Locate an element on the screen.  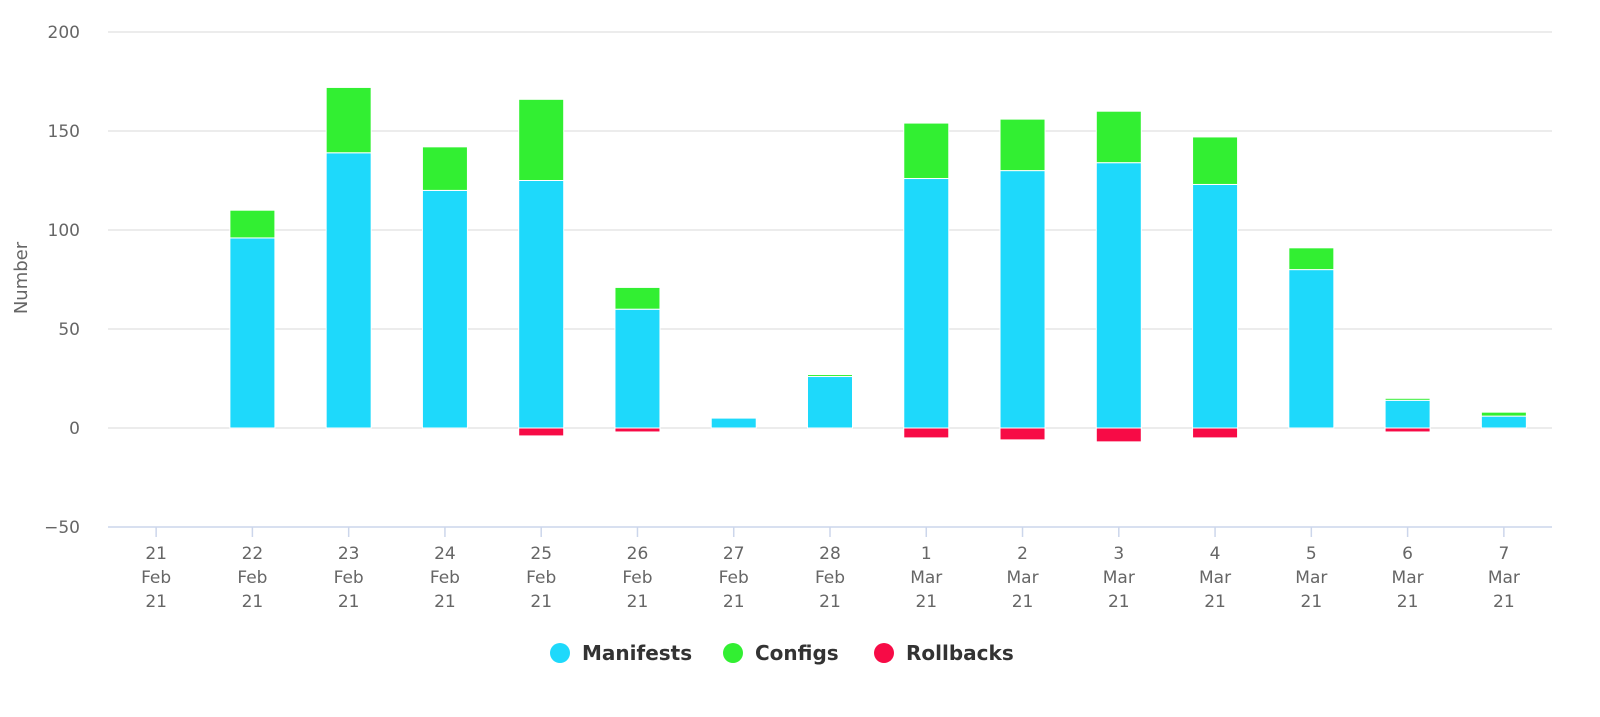
x-tick-label: 7 Mar 21 is located at coordinates (1504, 578).